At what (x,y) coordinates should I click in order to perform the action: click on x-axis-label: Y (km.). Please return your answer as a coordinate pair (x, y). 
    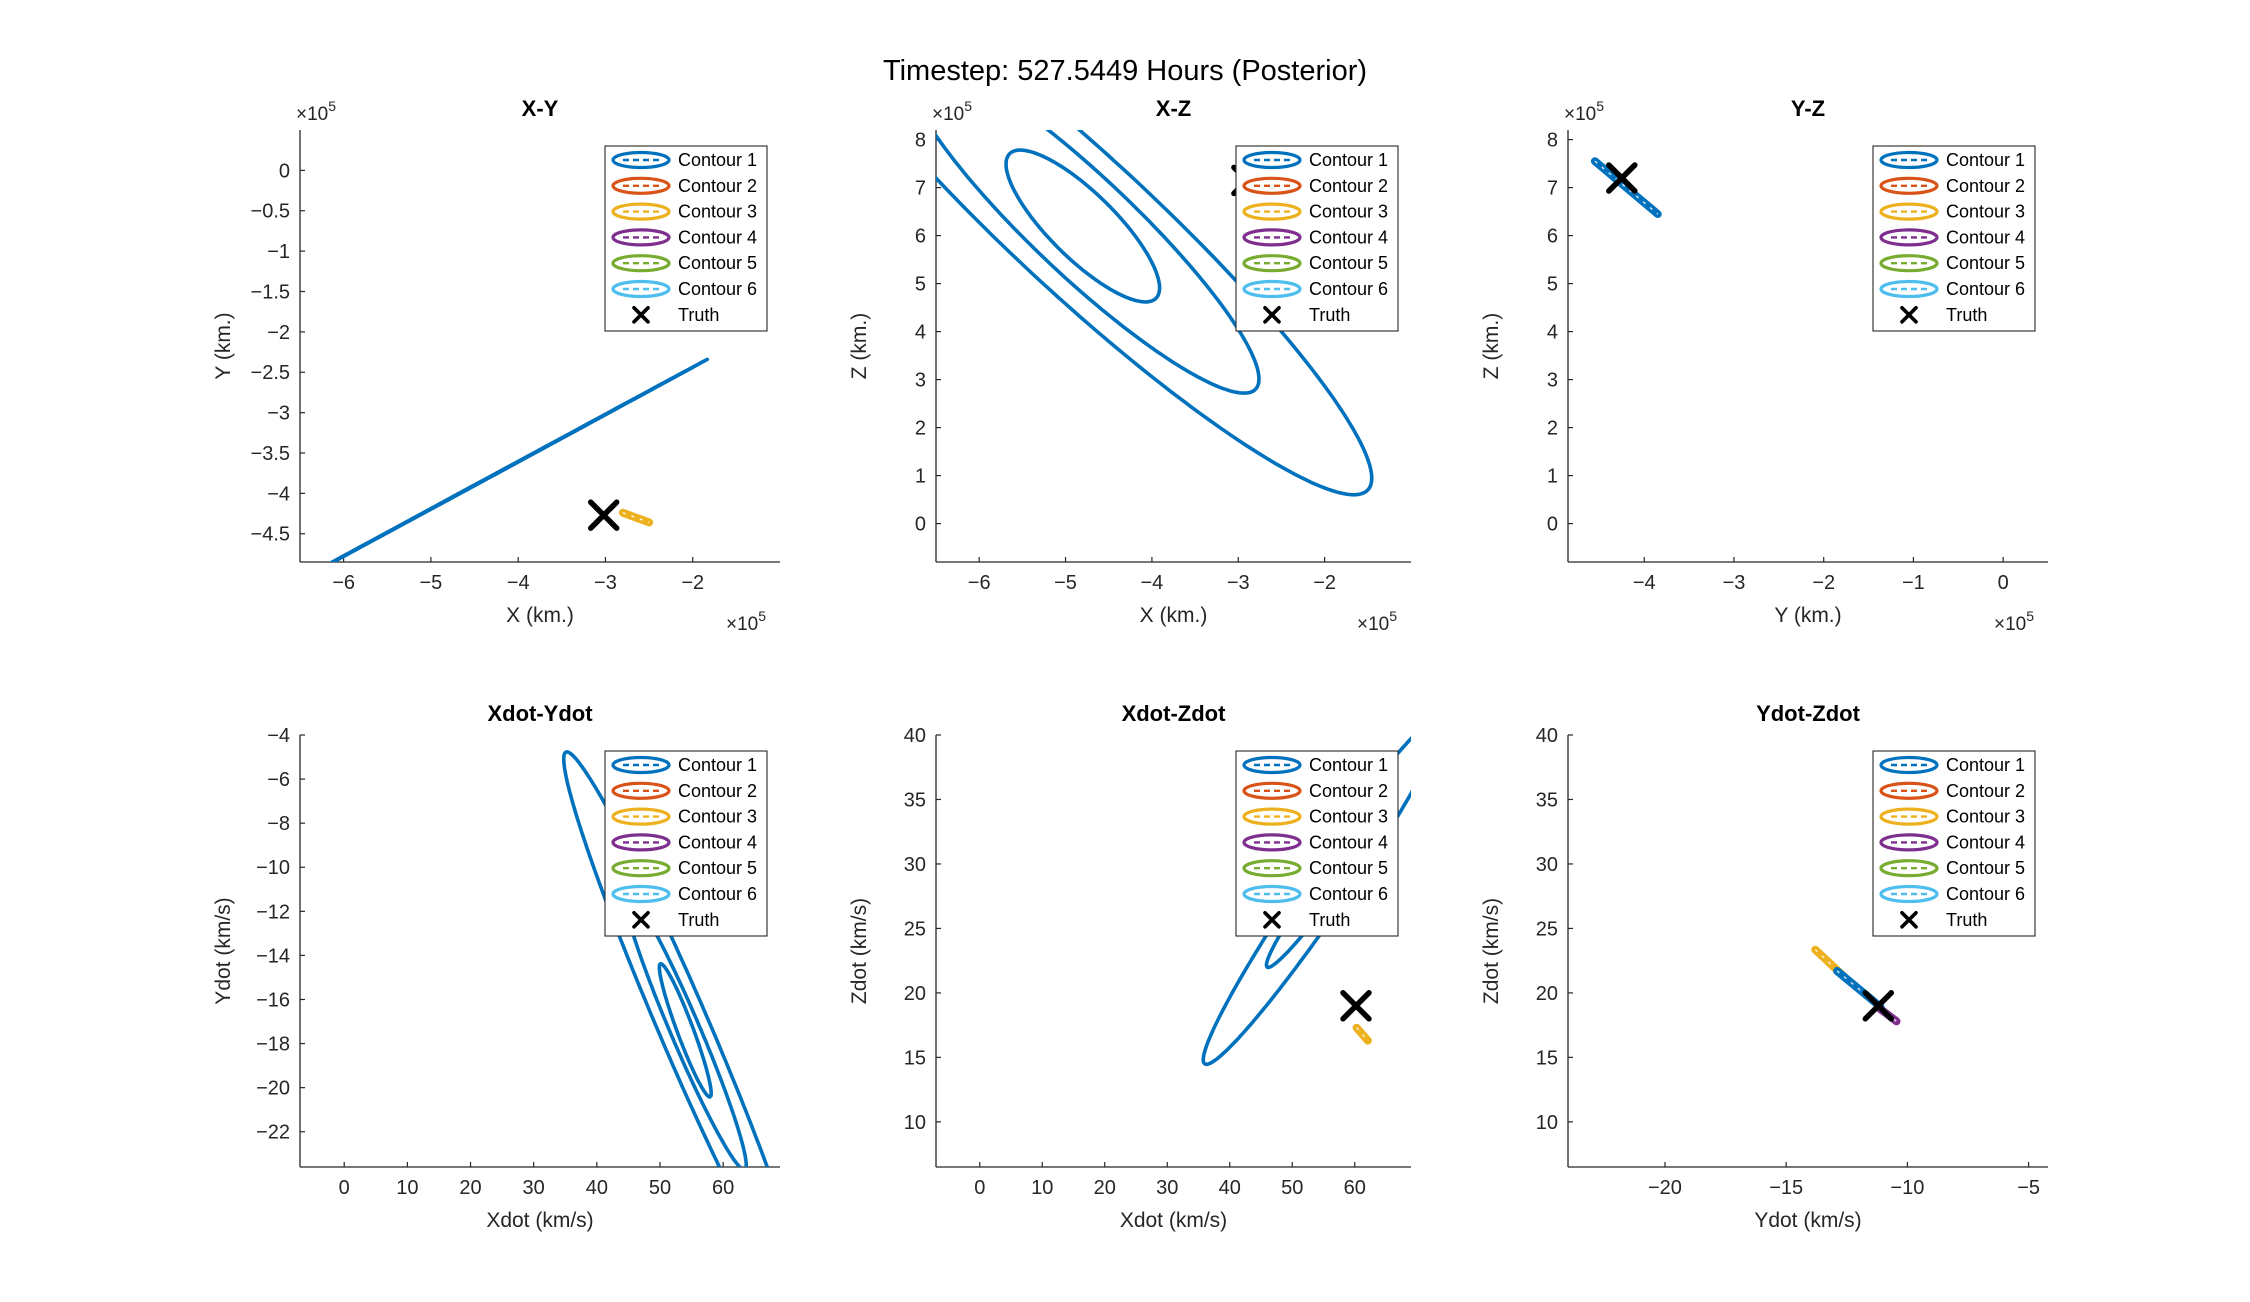
    Looking at the image, I should click on (1807, 615).